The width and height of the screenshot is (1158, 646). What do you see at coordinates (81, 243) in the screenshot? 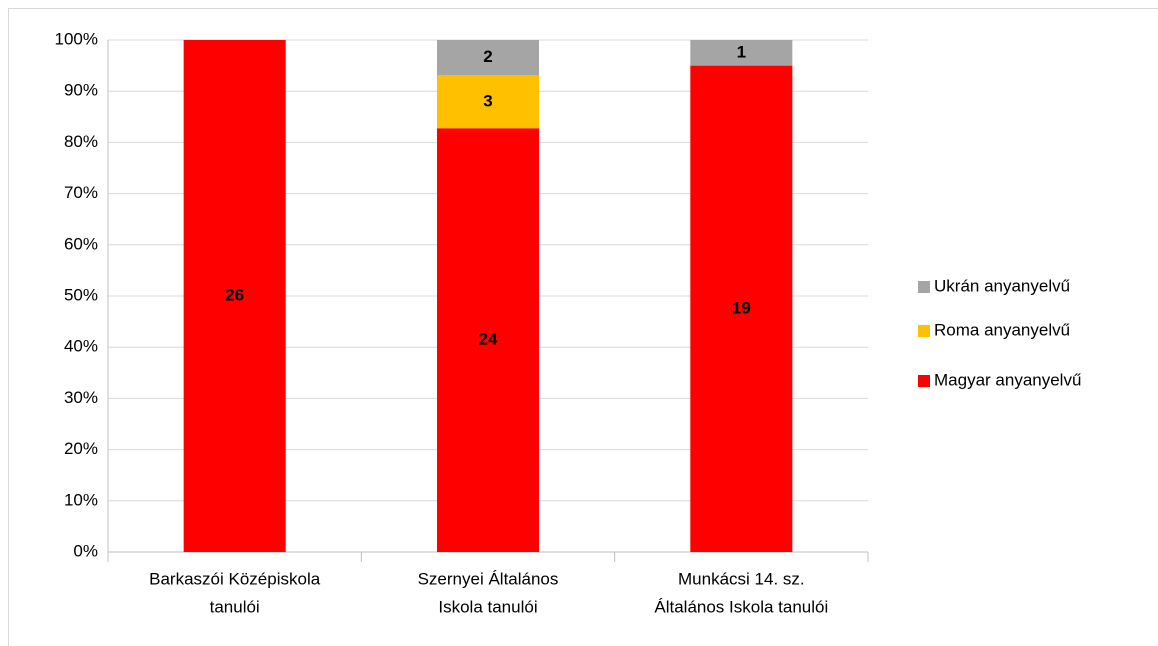
I see `y-tick-label: 60%` at bounding box center [81, 243].